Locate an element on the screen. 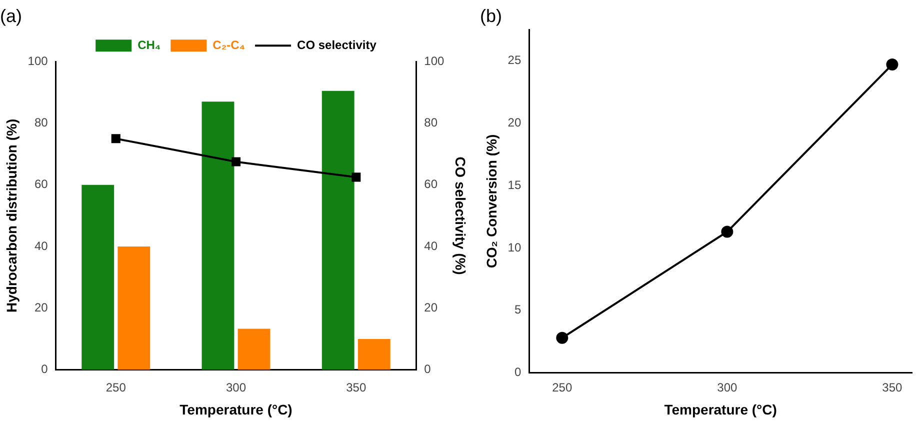  y-tick-label: 15 is located at coordinates (515, 185).